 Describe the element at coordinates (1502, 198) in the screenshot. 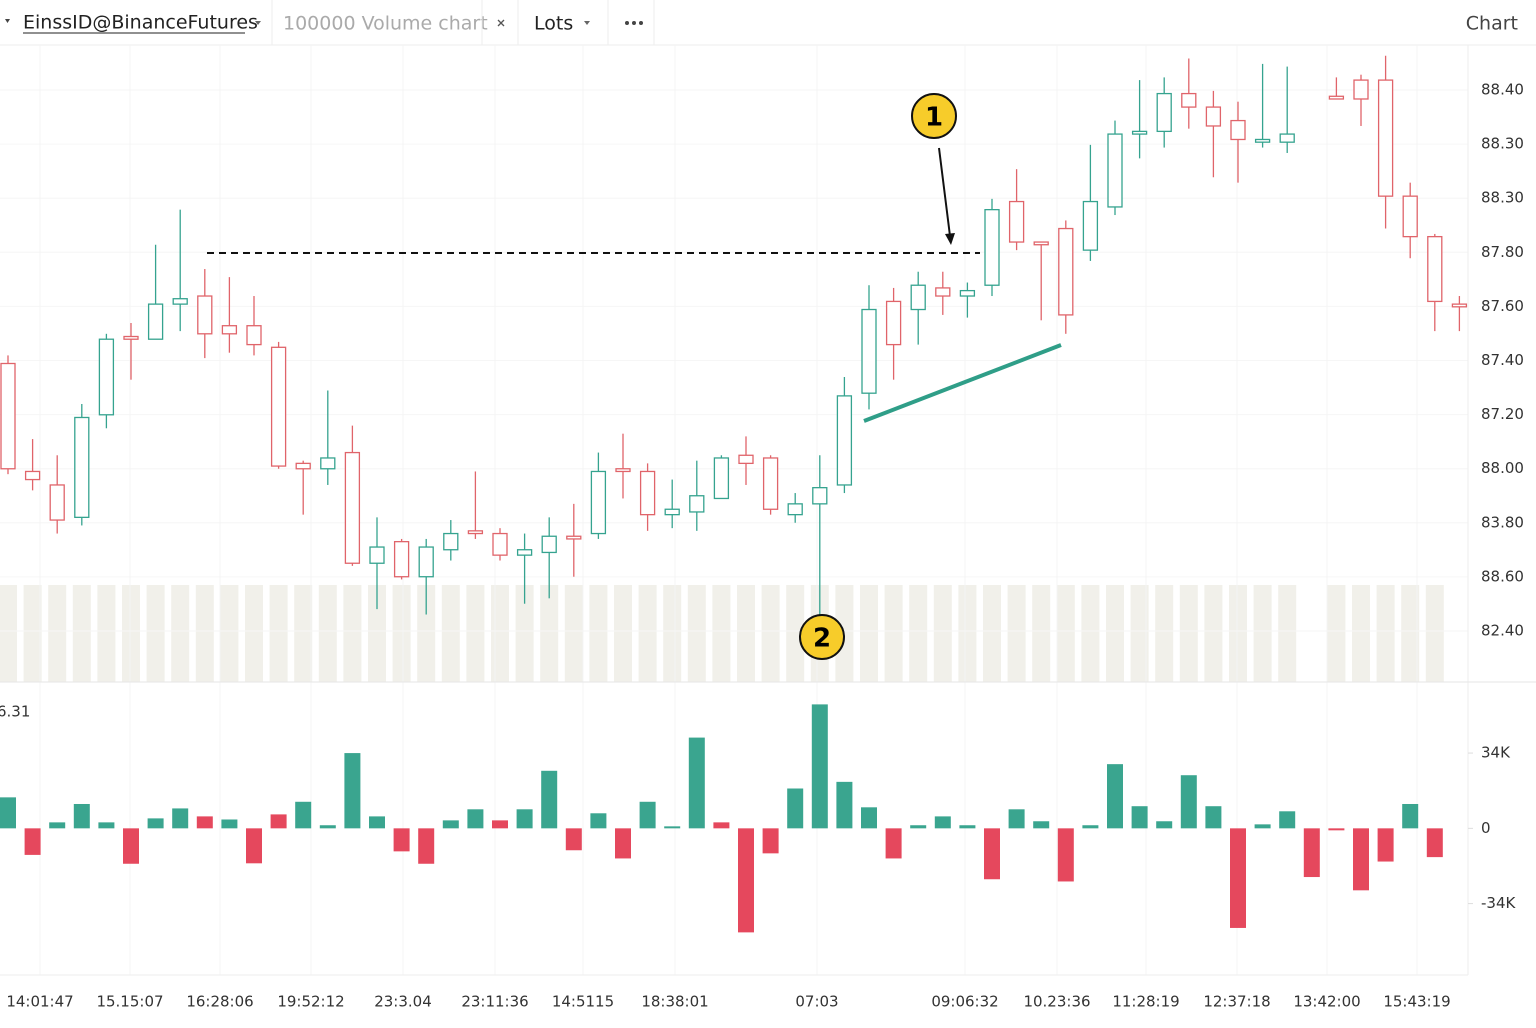

I see `price-label: 88.30` at that location.